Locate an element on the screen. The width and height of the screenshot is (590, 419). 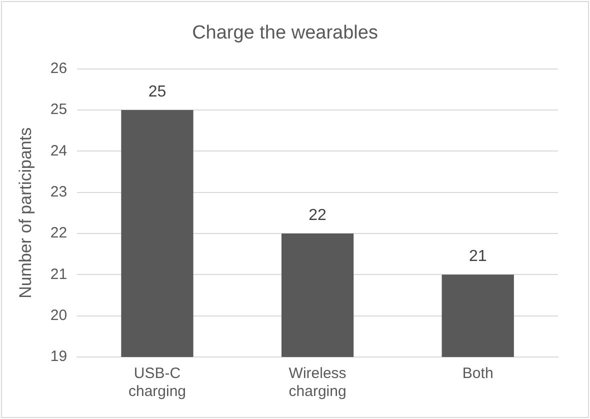
y-tick-label: 20 is located at coordinates (59, 315).